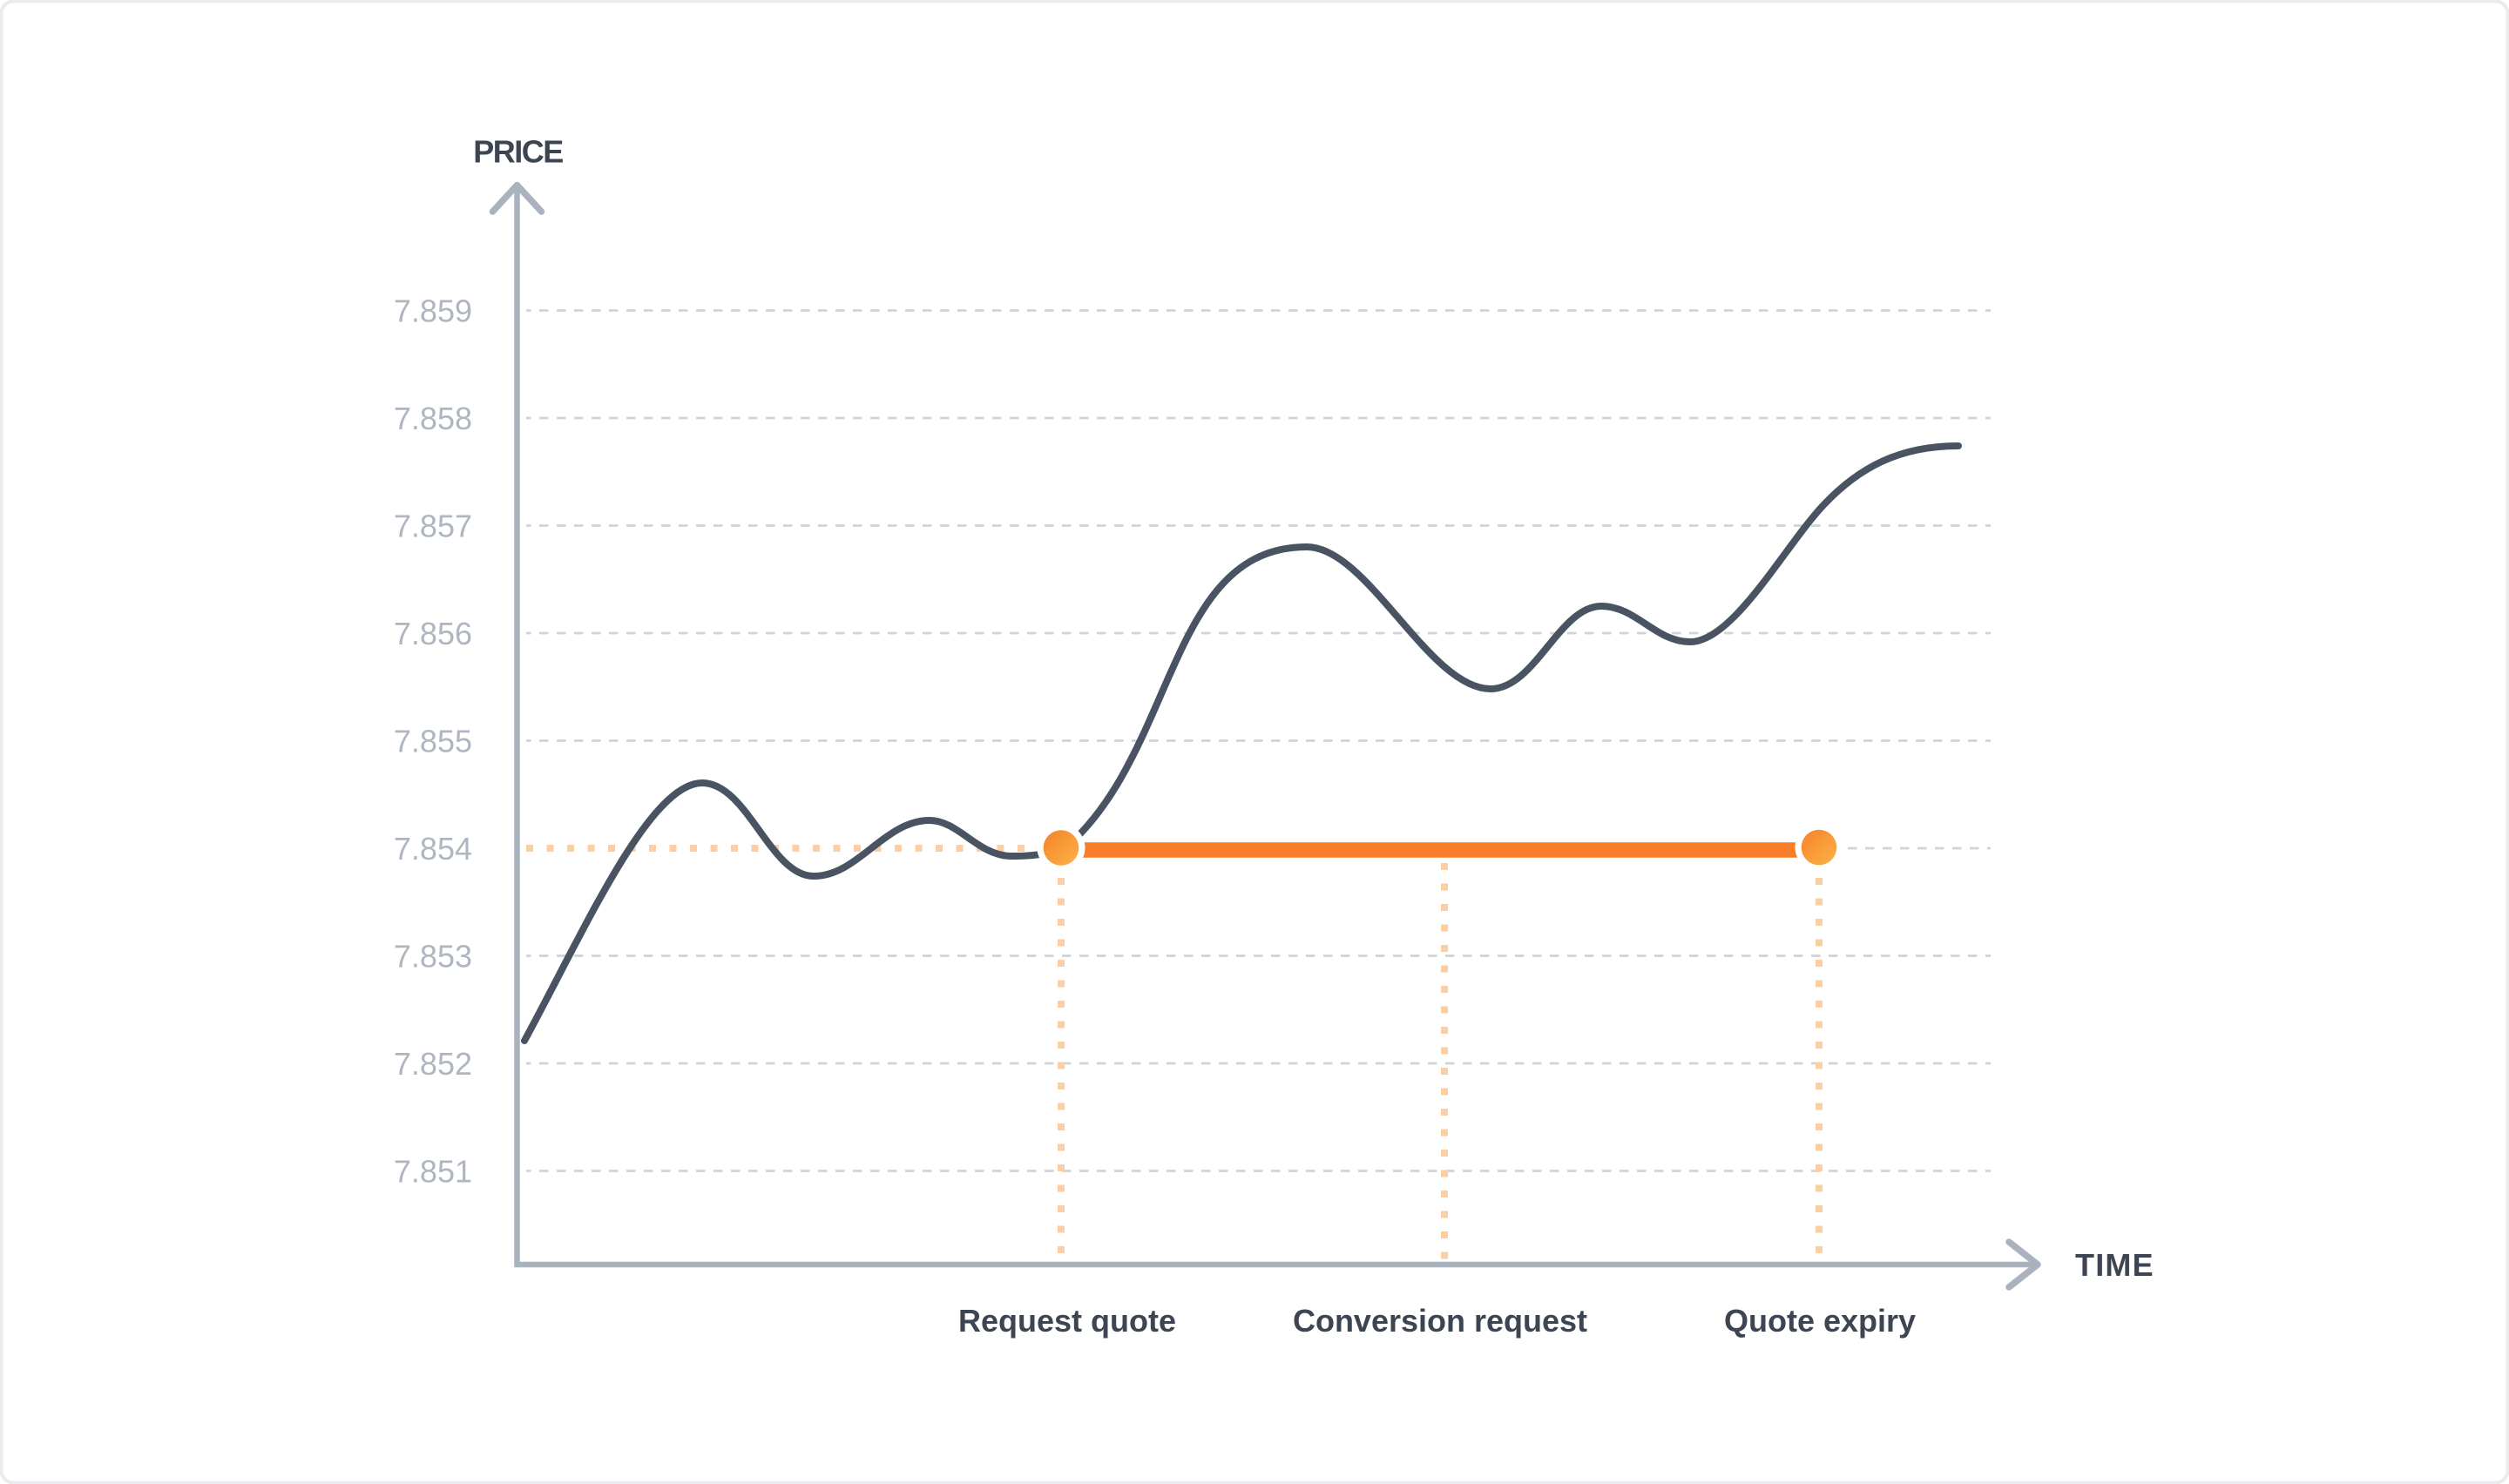 The width and height of the screenshot is (2509, 1484). Describe the element at coordinates (1440, 1321) in the screenshot. I see `svg-text: Conversion request` at that location.